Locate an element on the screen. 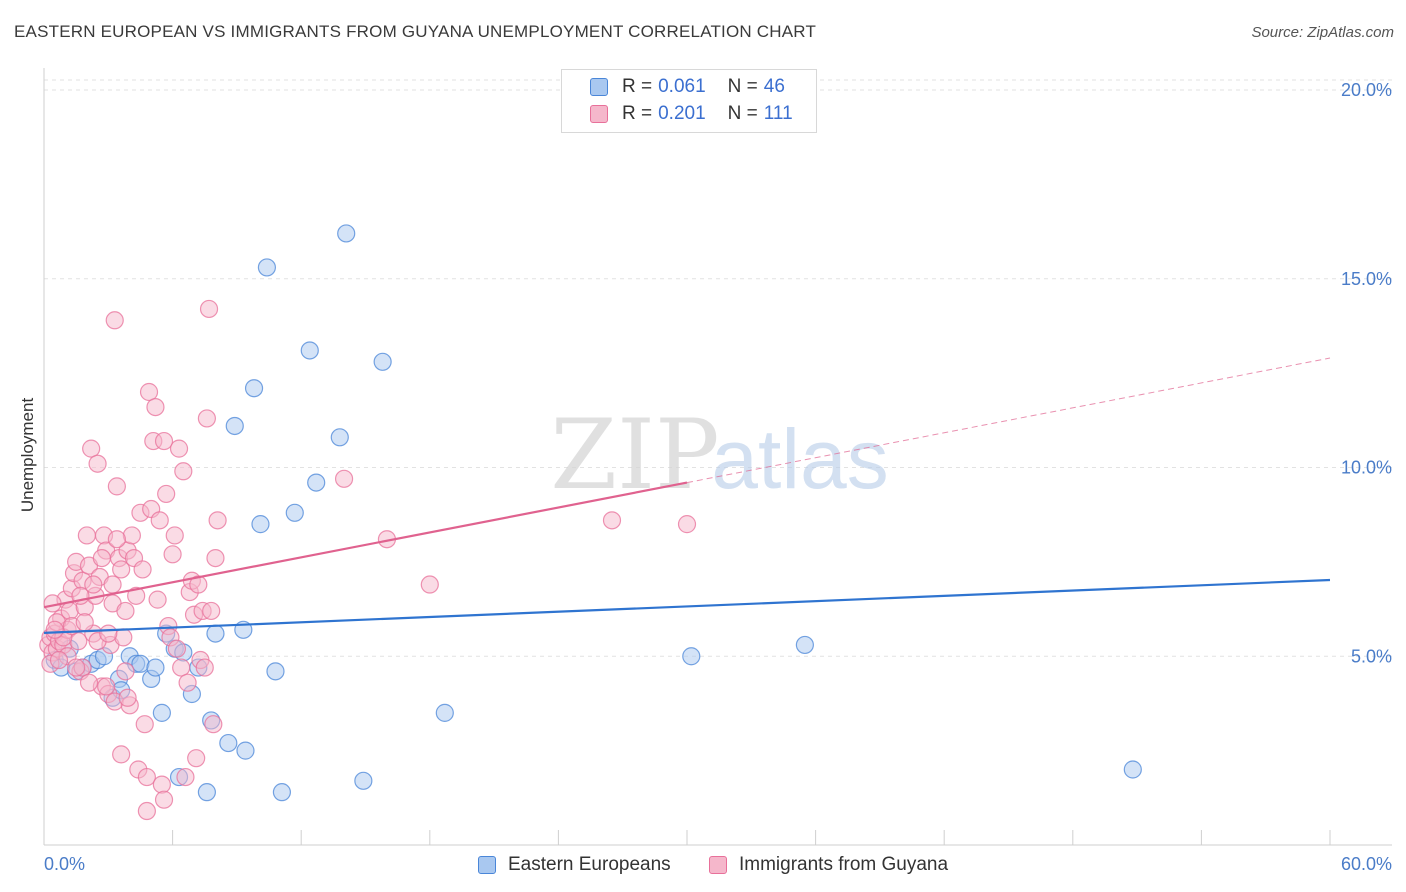 This screenshot has width=1406, height=892. bottom-legend-eastern-europeans: Eastern Europeans is located at coordinates (574, 865).